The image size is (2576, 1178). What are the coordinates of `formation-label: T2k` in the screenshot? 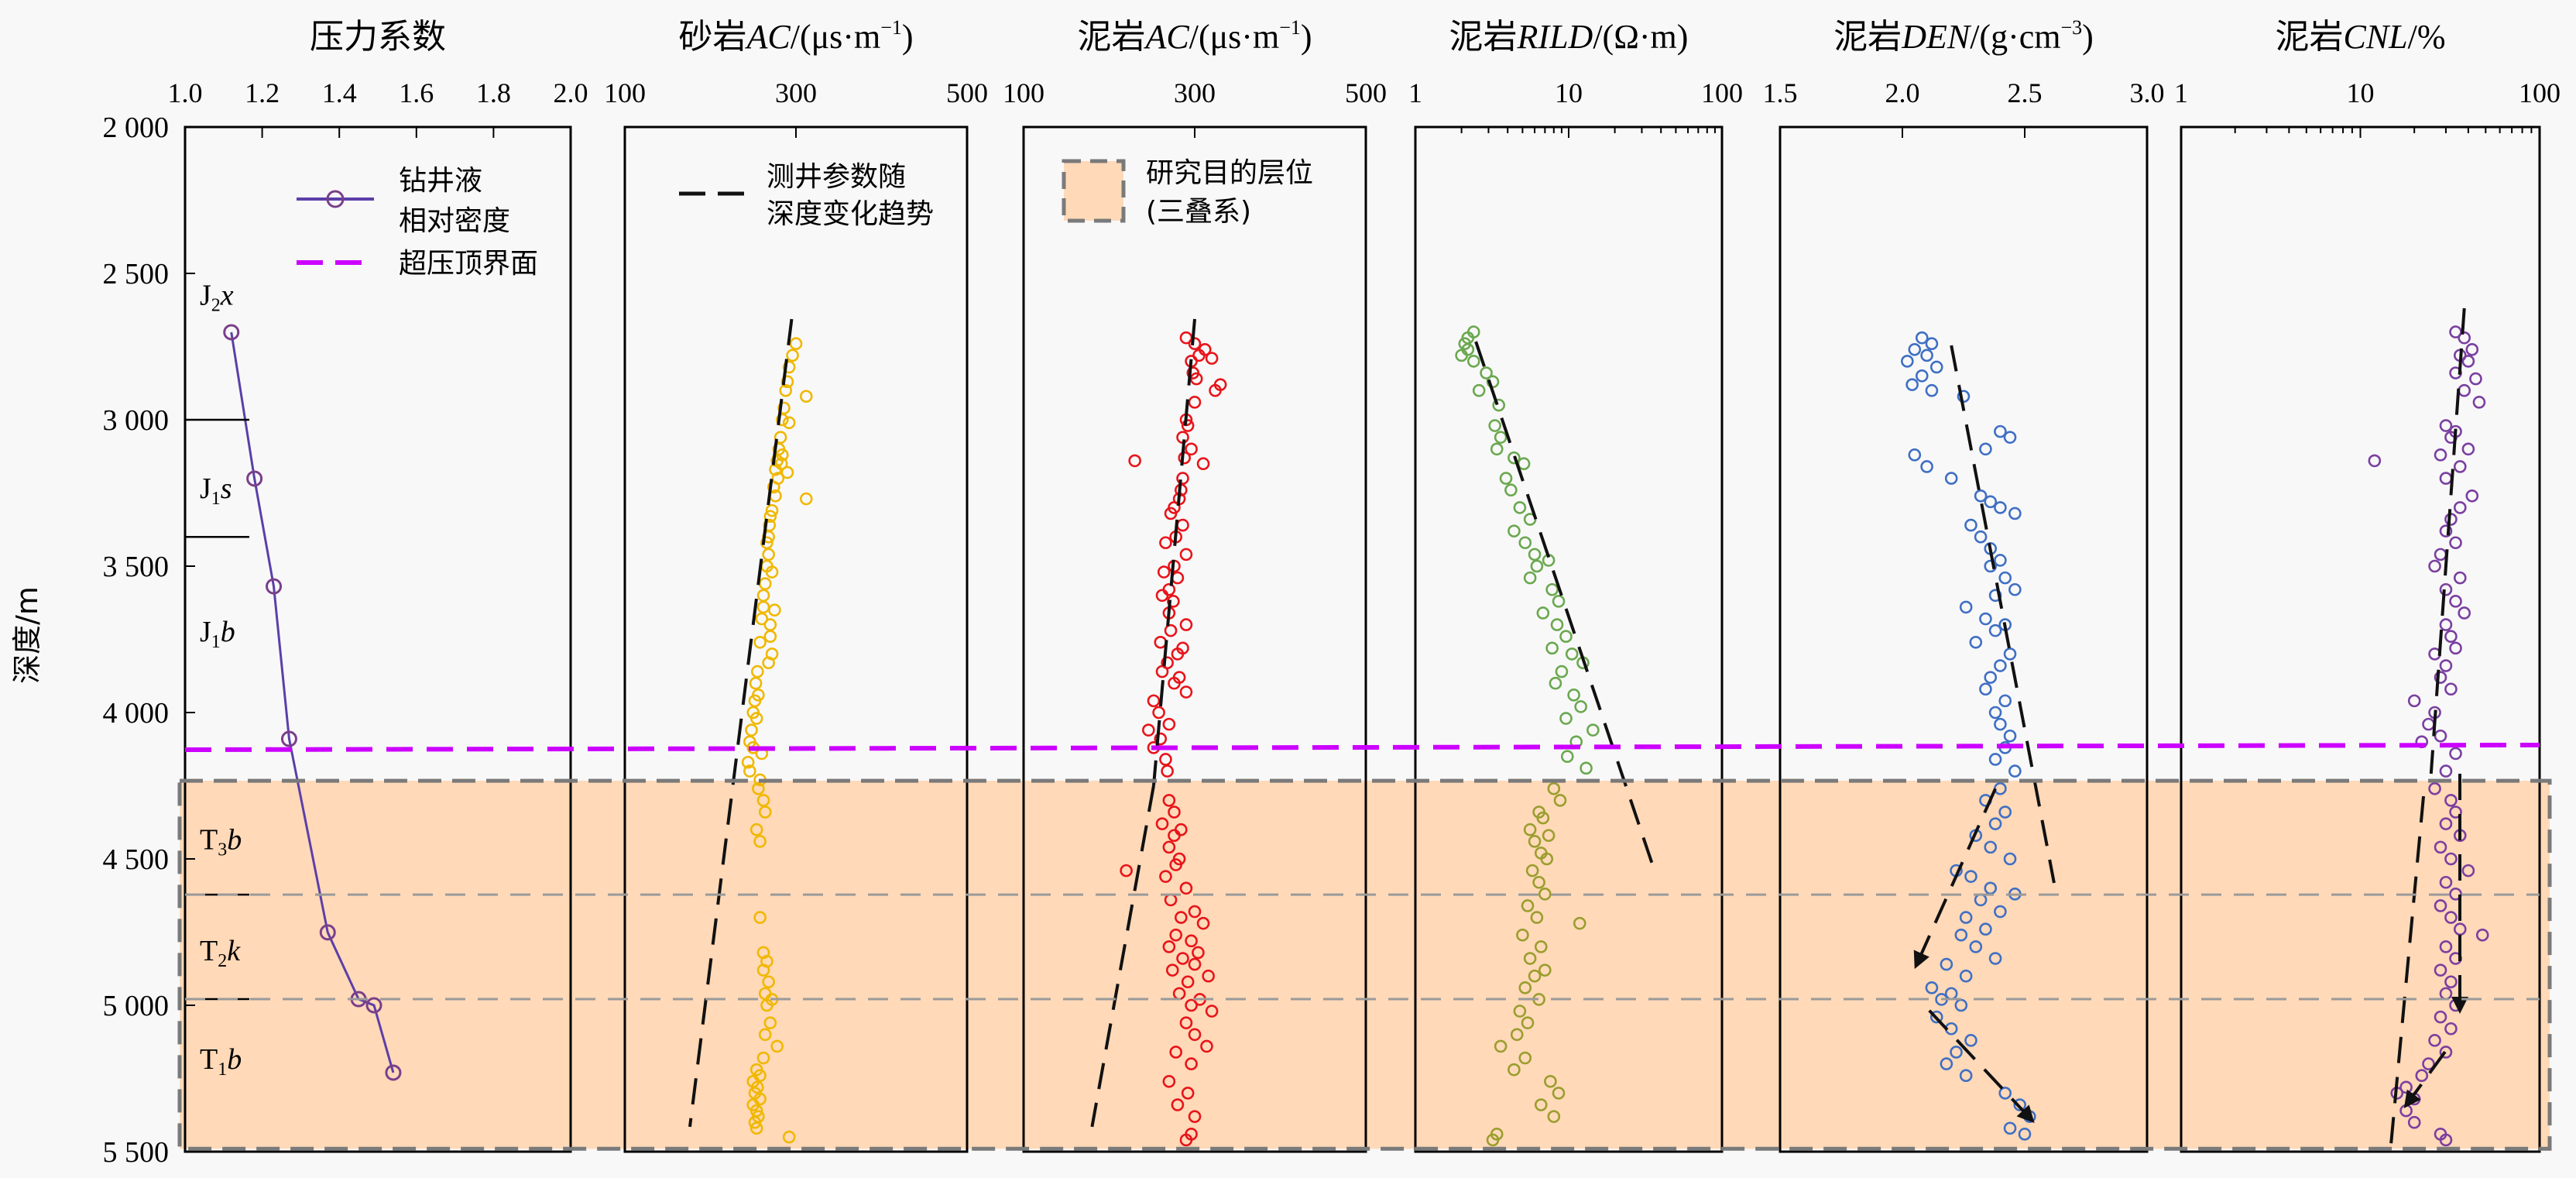 It's located at (220, 953).